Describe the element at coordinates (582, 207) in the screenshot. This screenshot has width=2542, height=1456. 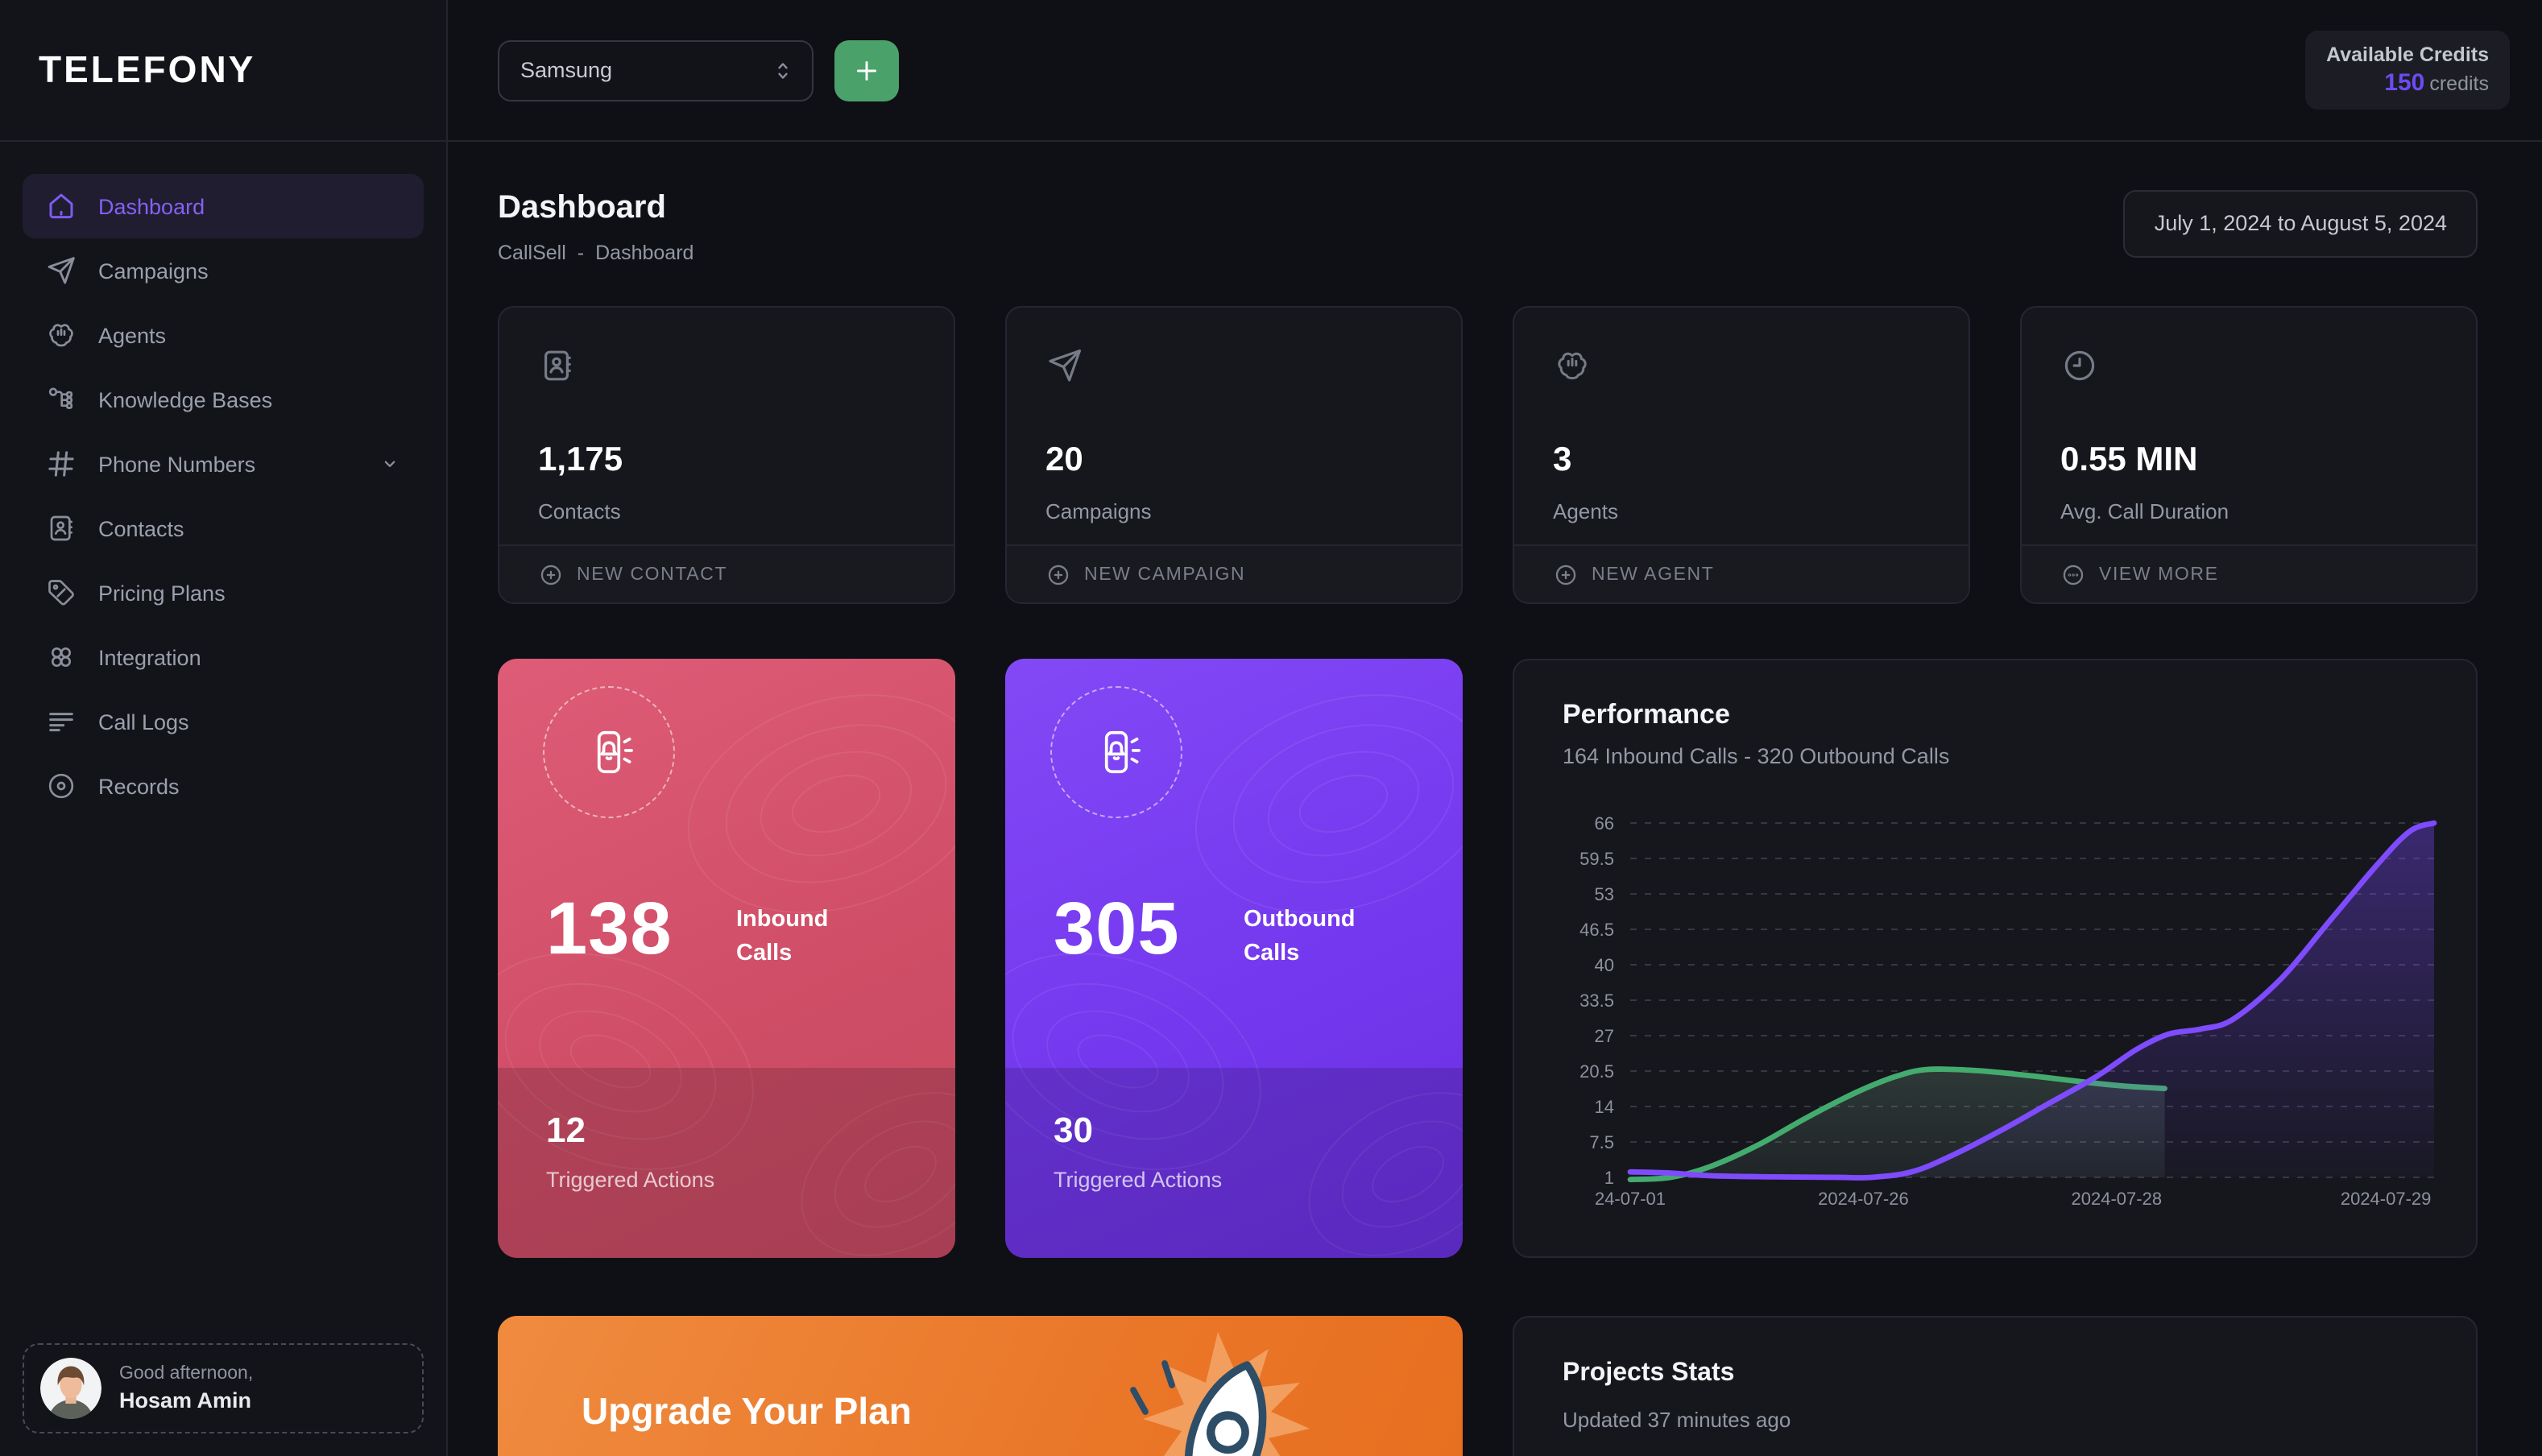
I see `page-title: Dashboard` at that location.